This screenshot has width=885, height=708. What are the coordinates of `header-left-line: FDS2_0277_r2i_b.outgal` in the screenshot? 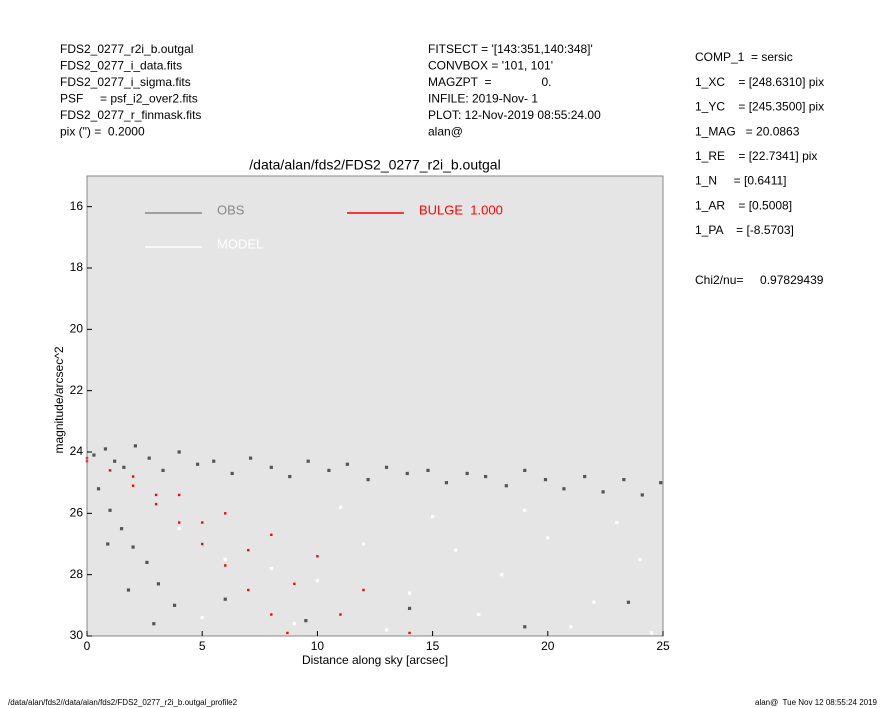 It's located at (126, 49).